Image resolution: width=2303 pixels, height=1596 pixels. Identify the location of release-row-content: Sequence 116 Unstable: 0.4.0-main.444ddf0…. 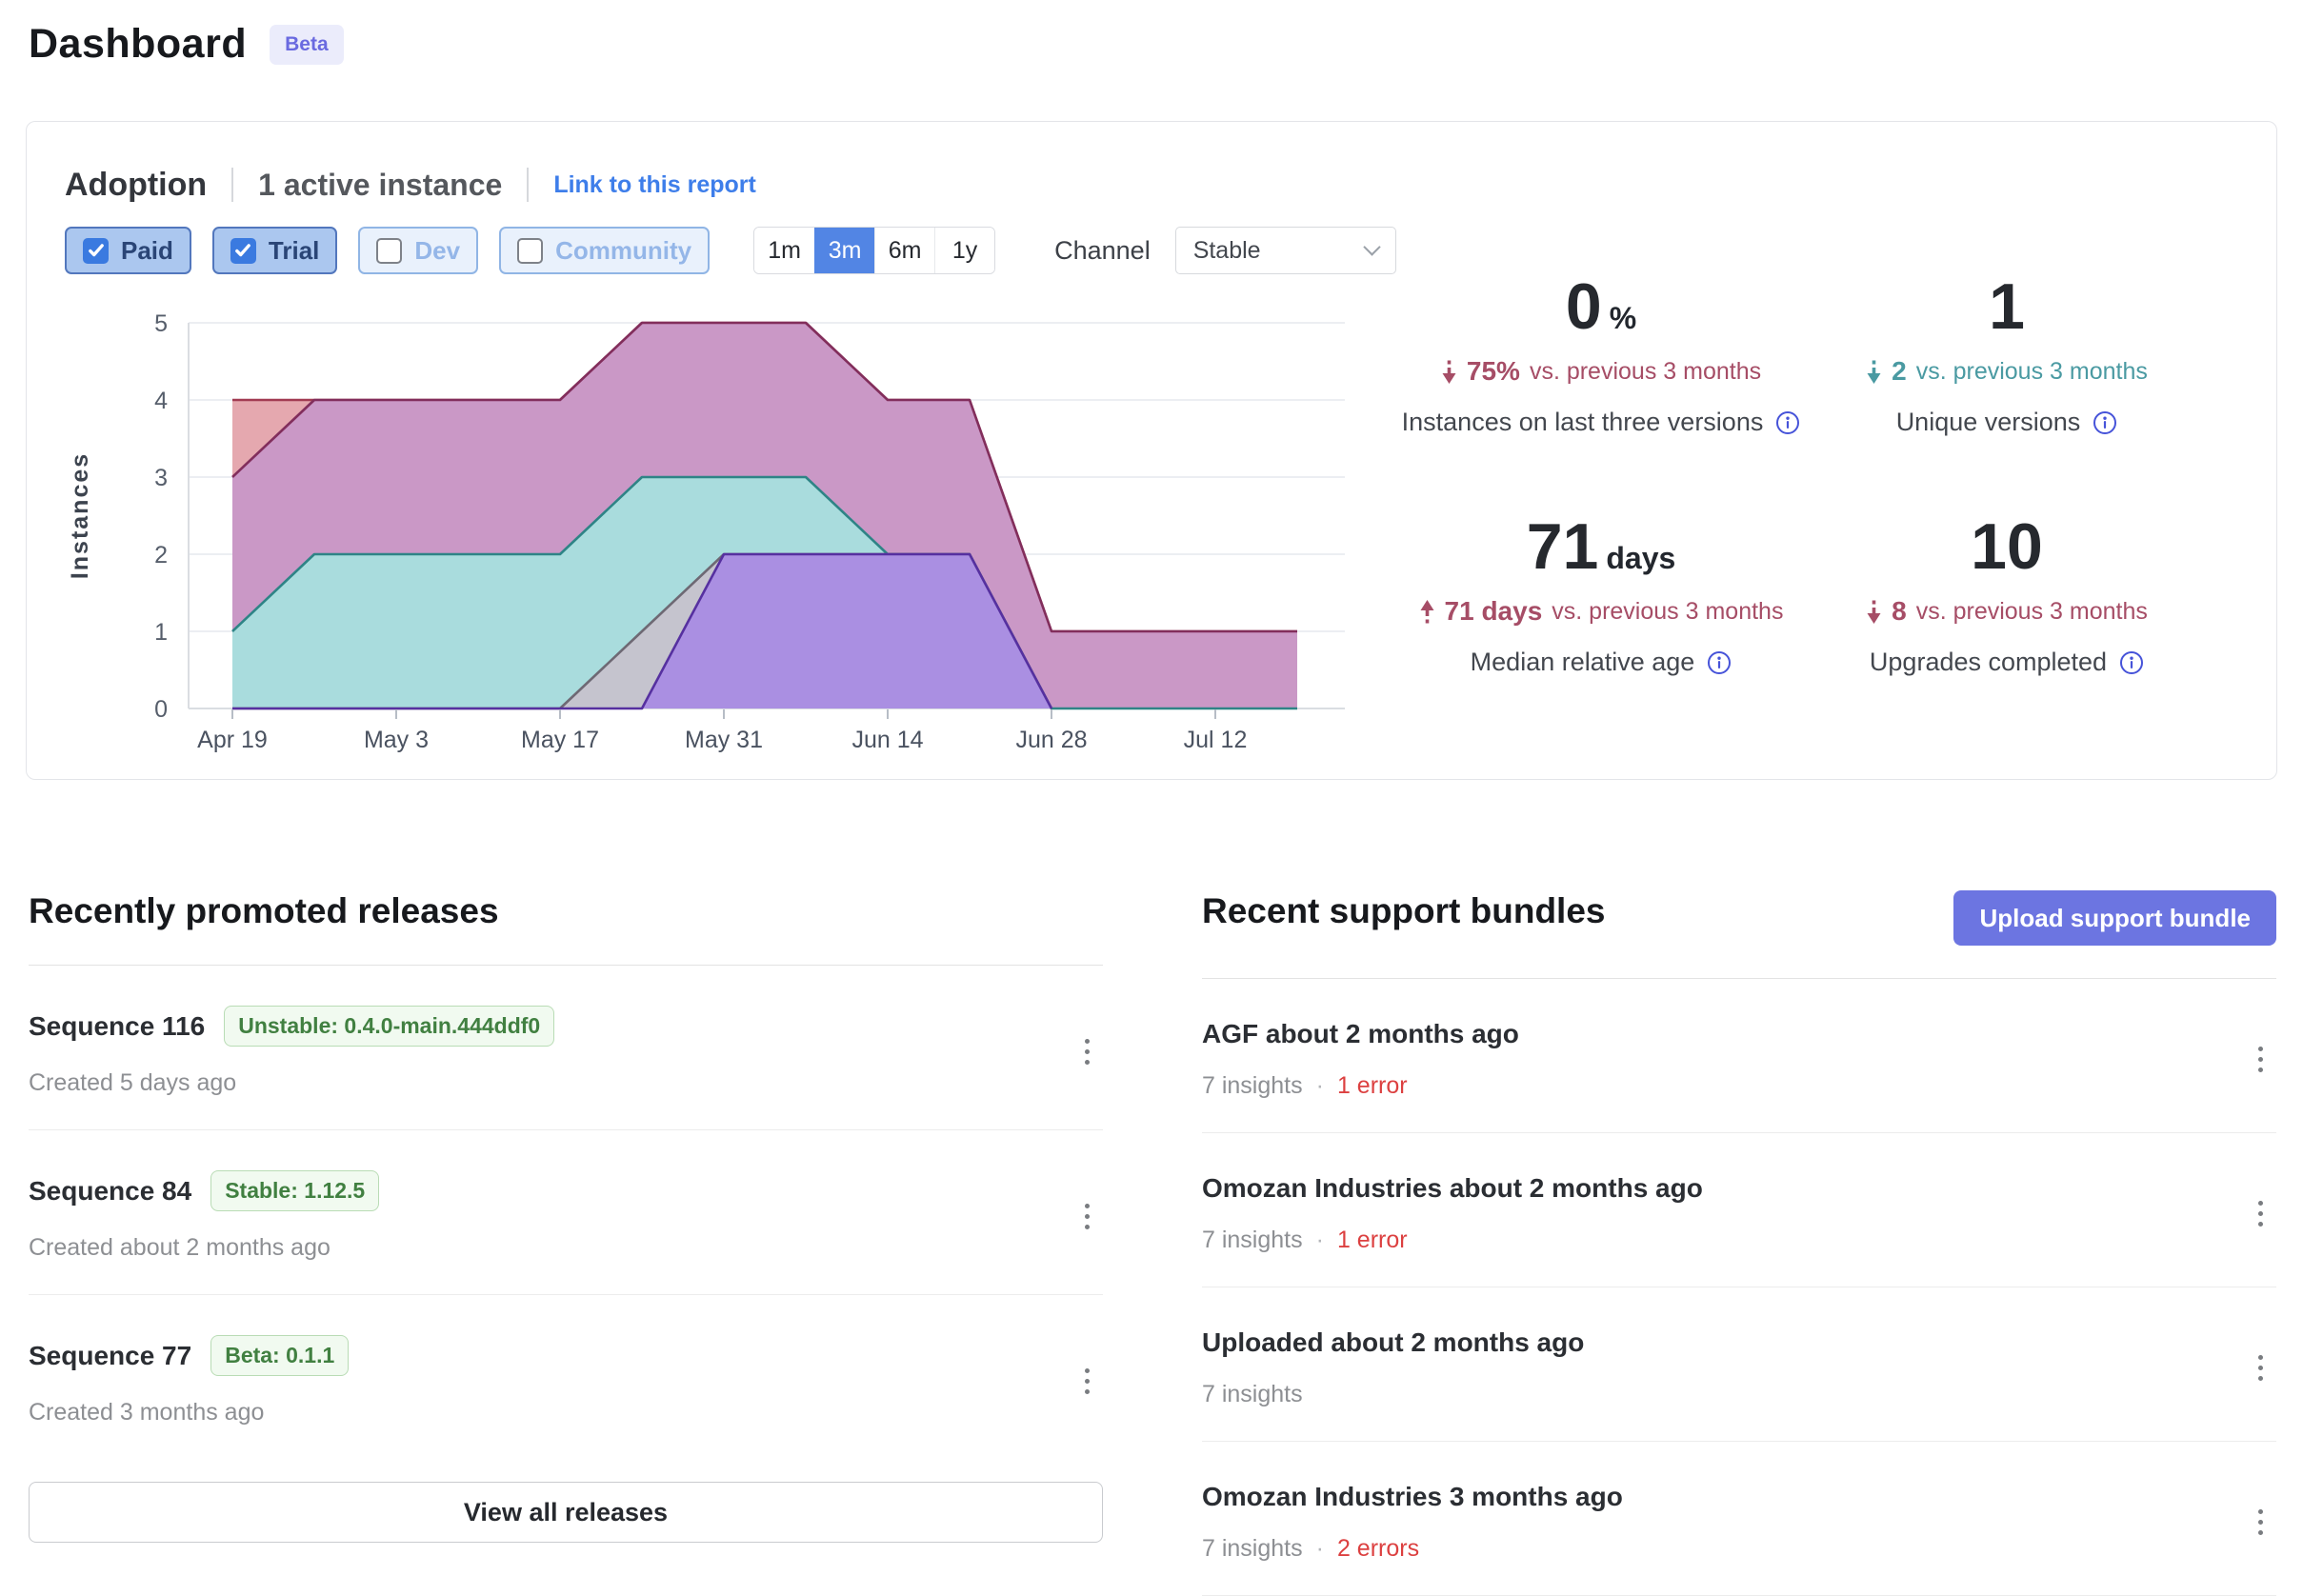
(292, 1051).